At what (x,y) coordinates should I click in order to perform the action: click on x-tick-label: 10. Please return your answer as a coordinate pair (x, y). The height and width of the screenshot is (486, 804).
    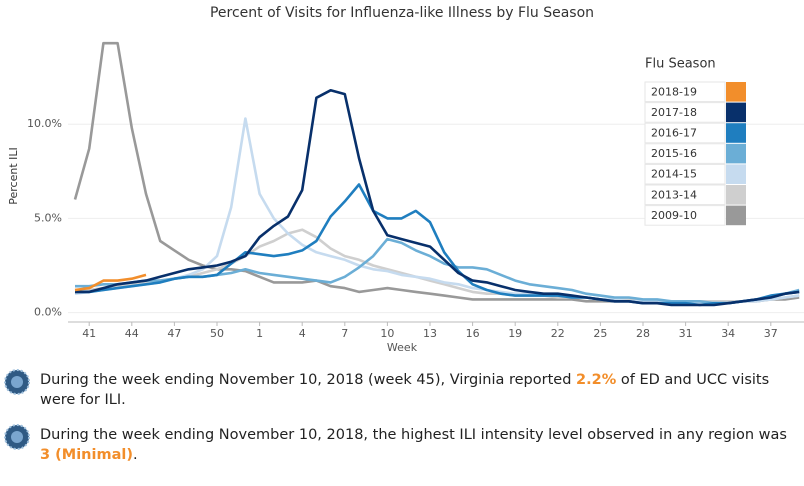
    Looking at the image, I should click on (387, 333).